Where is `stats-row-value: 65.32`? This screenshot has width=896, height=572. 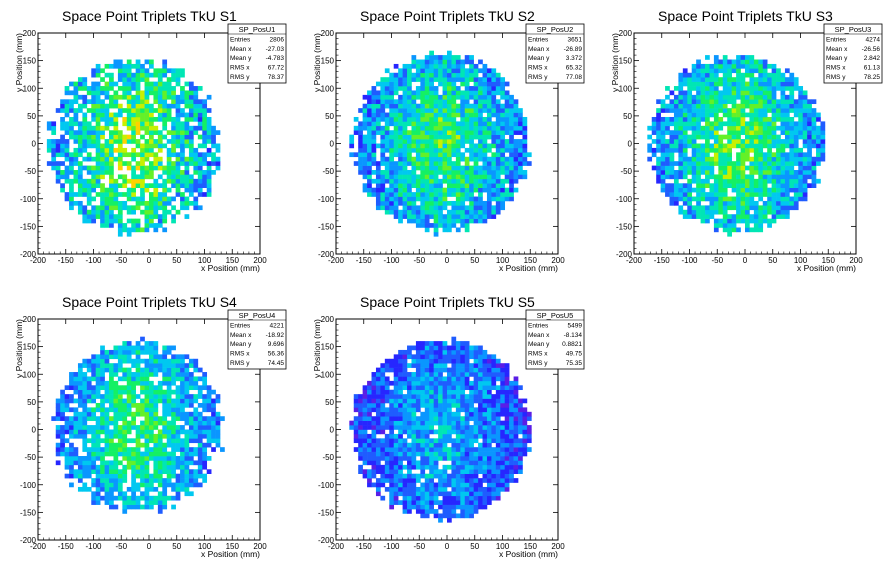 stats-row-value: 65.32 is located at coordinates (574, 68).